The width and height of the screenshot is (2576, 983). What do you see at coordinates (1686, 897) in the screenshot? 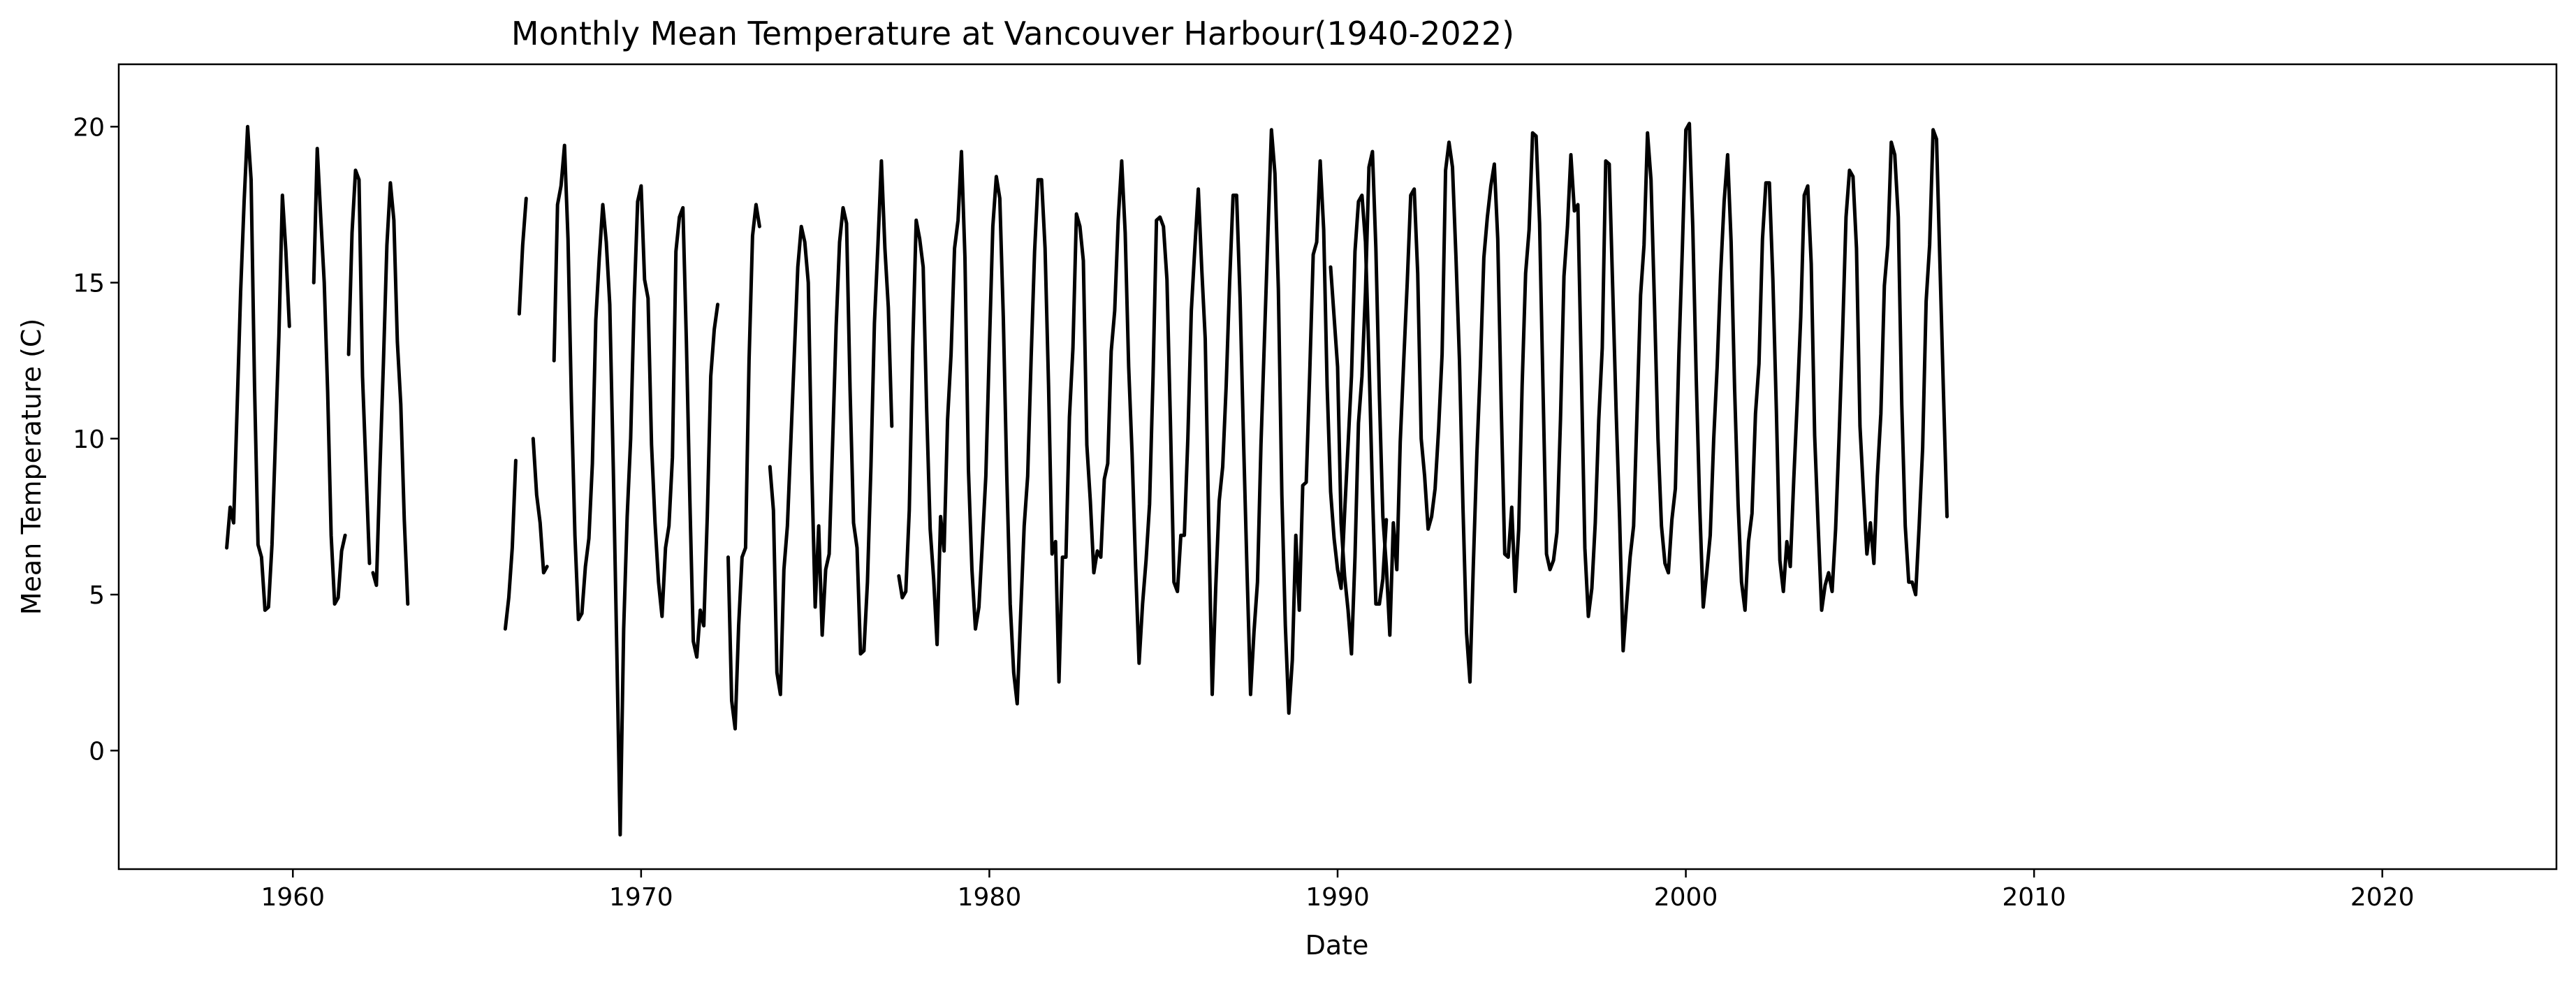
I see `x-tick-label: 2000` at bounding box center [1686, 897].